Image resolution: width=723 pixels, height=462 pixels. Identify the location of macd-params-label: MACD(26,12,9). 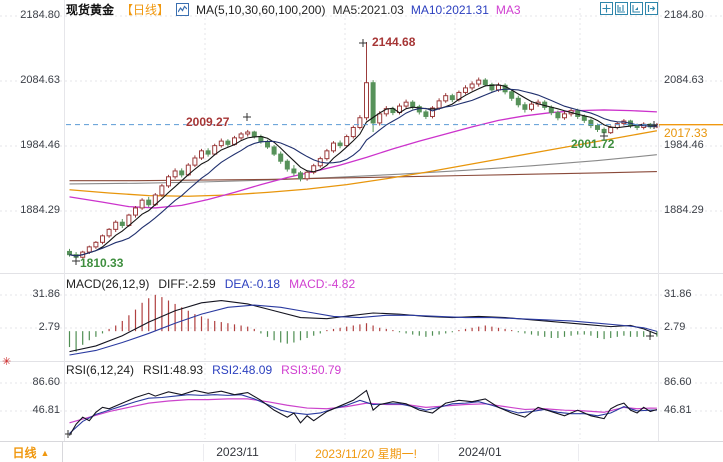
(108, 284).